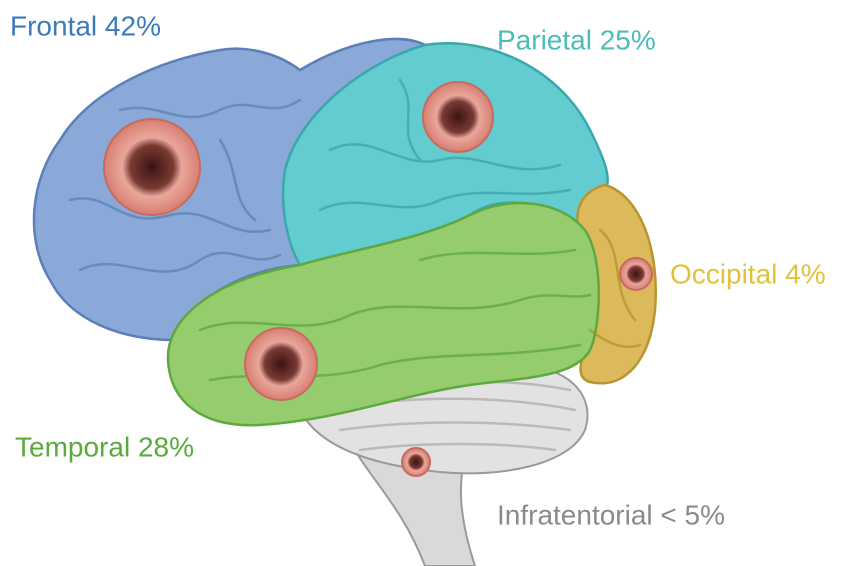  I want to click on temporal-label: Temporal 28%, so click(104, 446).